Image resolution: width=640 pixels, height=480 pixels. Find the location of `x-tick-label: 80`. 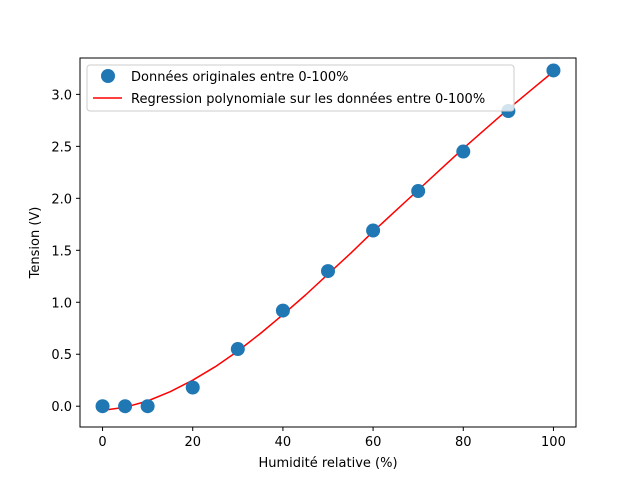

x-tick-label: 80 is located at coordinates (463, 442).